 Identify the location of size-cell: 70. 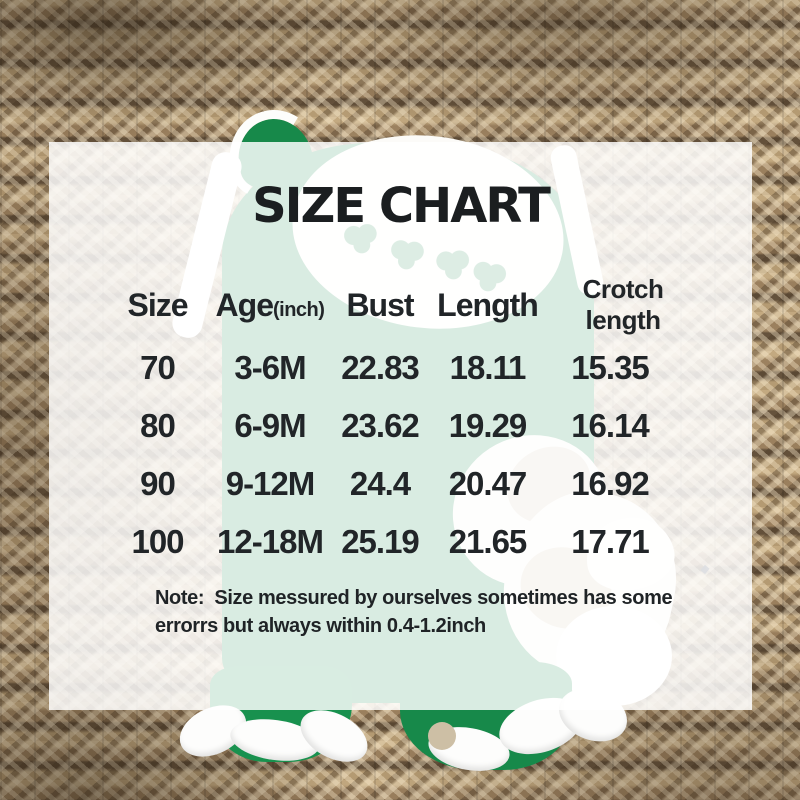
(158, 367).